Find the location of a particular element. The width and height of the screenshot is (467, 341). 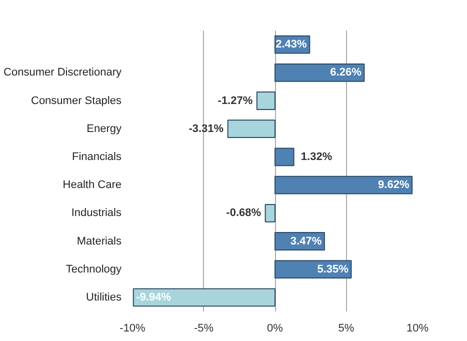

y-tick-label: Energy is located at coordinates (104, 128).